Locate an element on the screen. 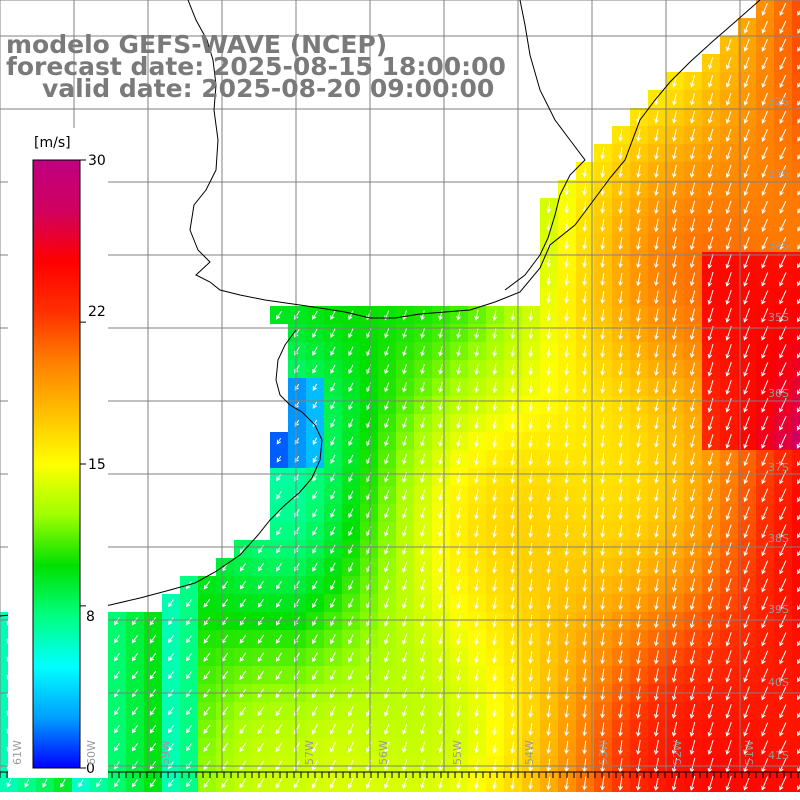  lon-label-57w: 57W is located at coordinates (309, 752).